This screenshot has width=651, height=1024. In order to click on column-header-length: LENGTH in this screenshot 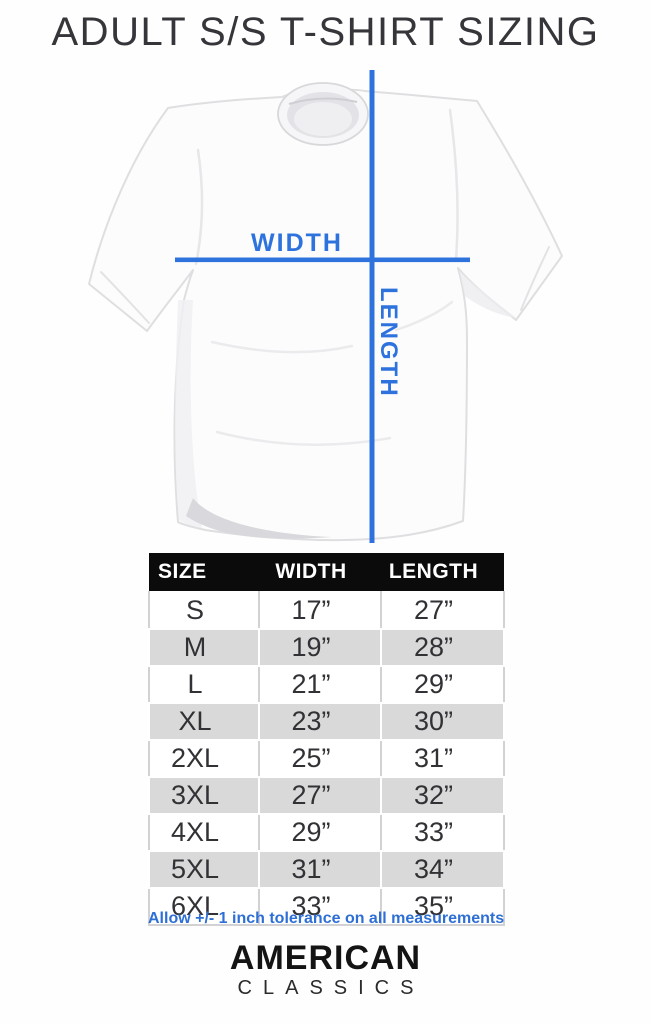, I will do `click(442, 572)`.